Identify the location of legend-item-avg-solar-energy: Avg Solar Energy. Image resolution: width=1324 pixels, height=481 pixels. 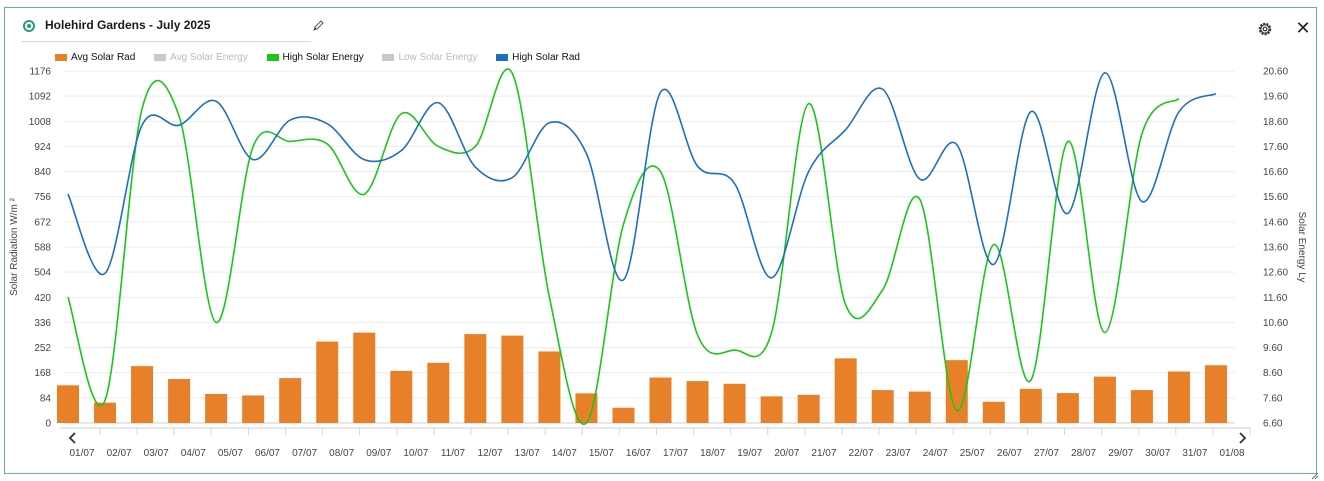
(201, 57).